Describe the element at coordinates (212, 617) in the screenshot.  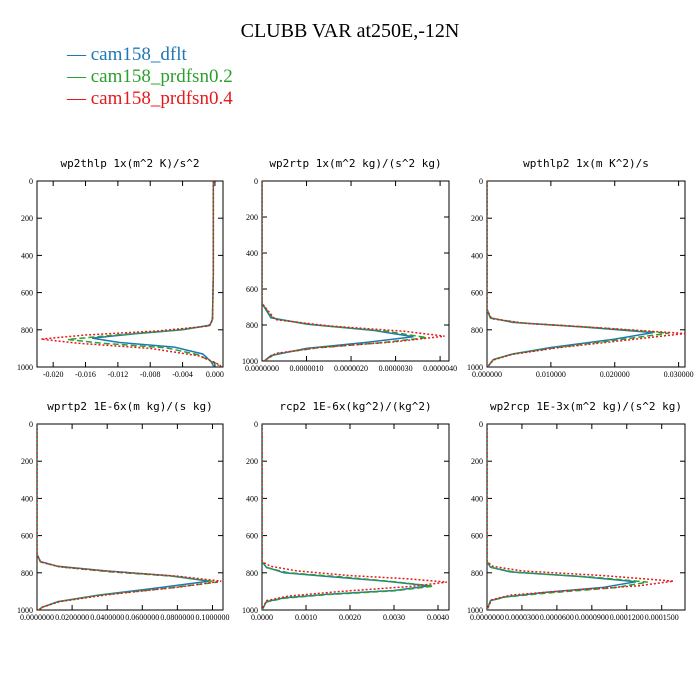
I see `x-tick-label: 0.1000000` at that location.